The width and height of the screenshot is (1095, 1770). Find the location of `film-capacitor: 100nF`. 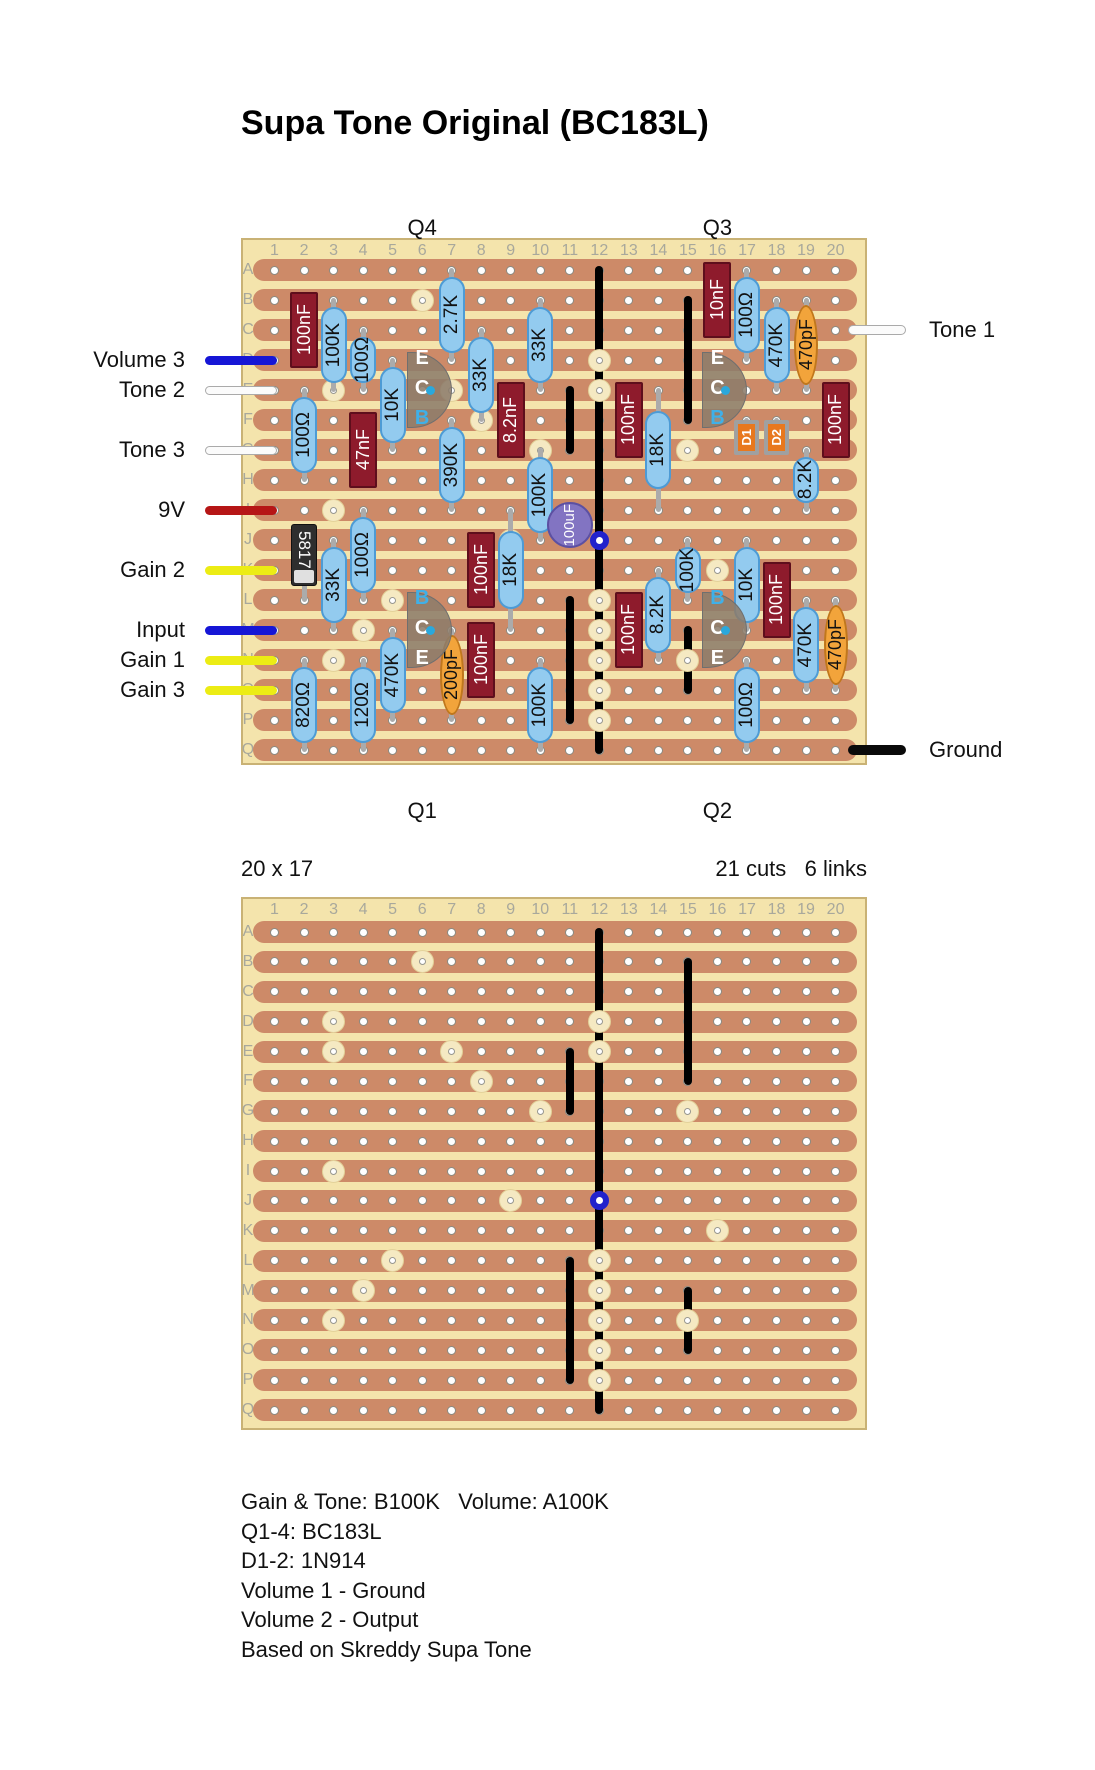

film-capacitor: 100nF is located at coordinates (776, 600).